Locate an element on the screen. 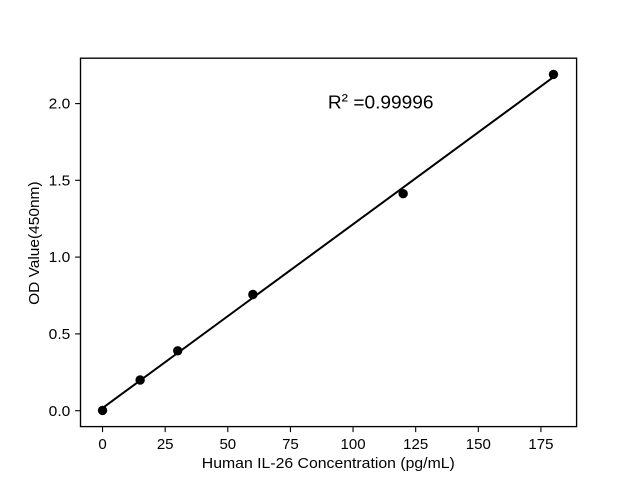  svg-text: 25 is located at coordinates (165, 444).